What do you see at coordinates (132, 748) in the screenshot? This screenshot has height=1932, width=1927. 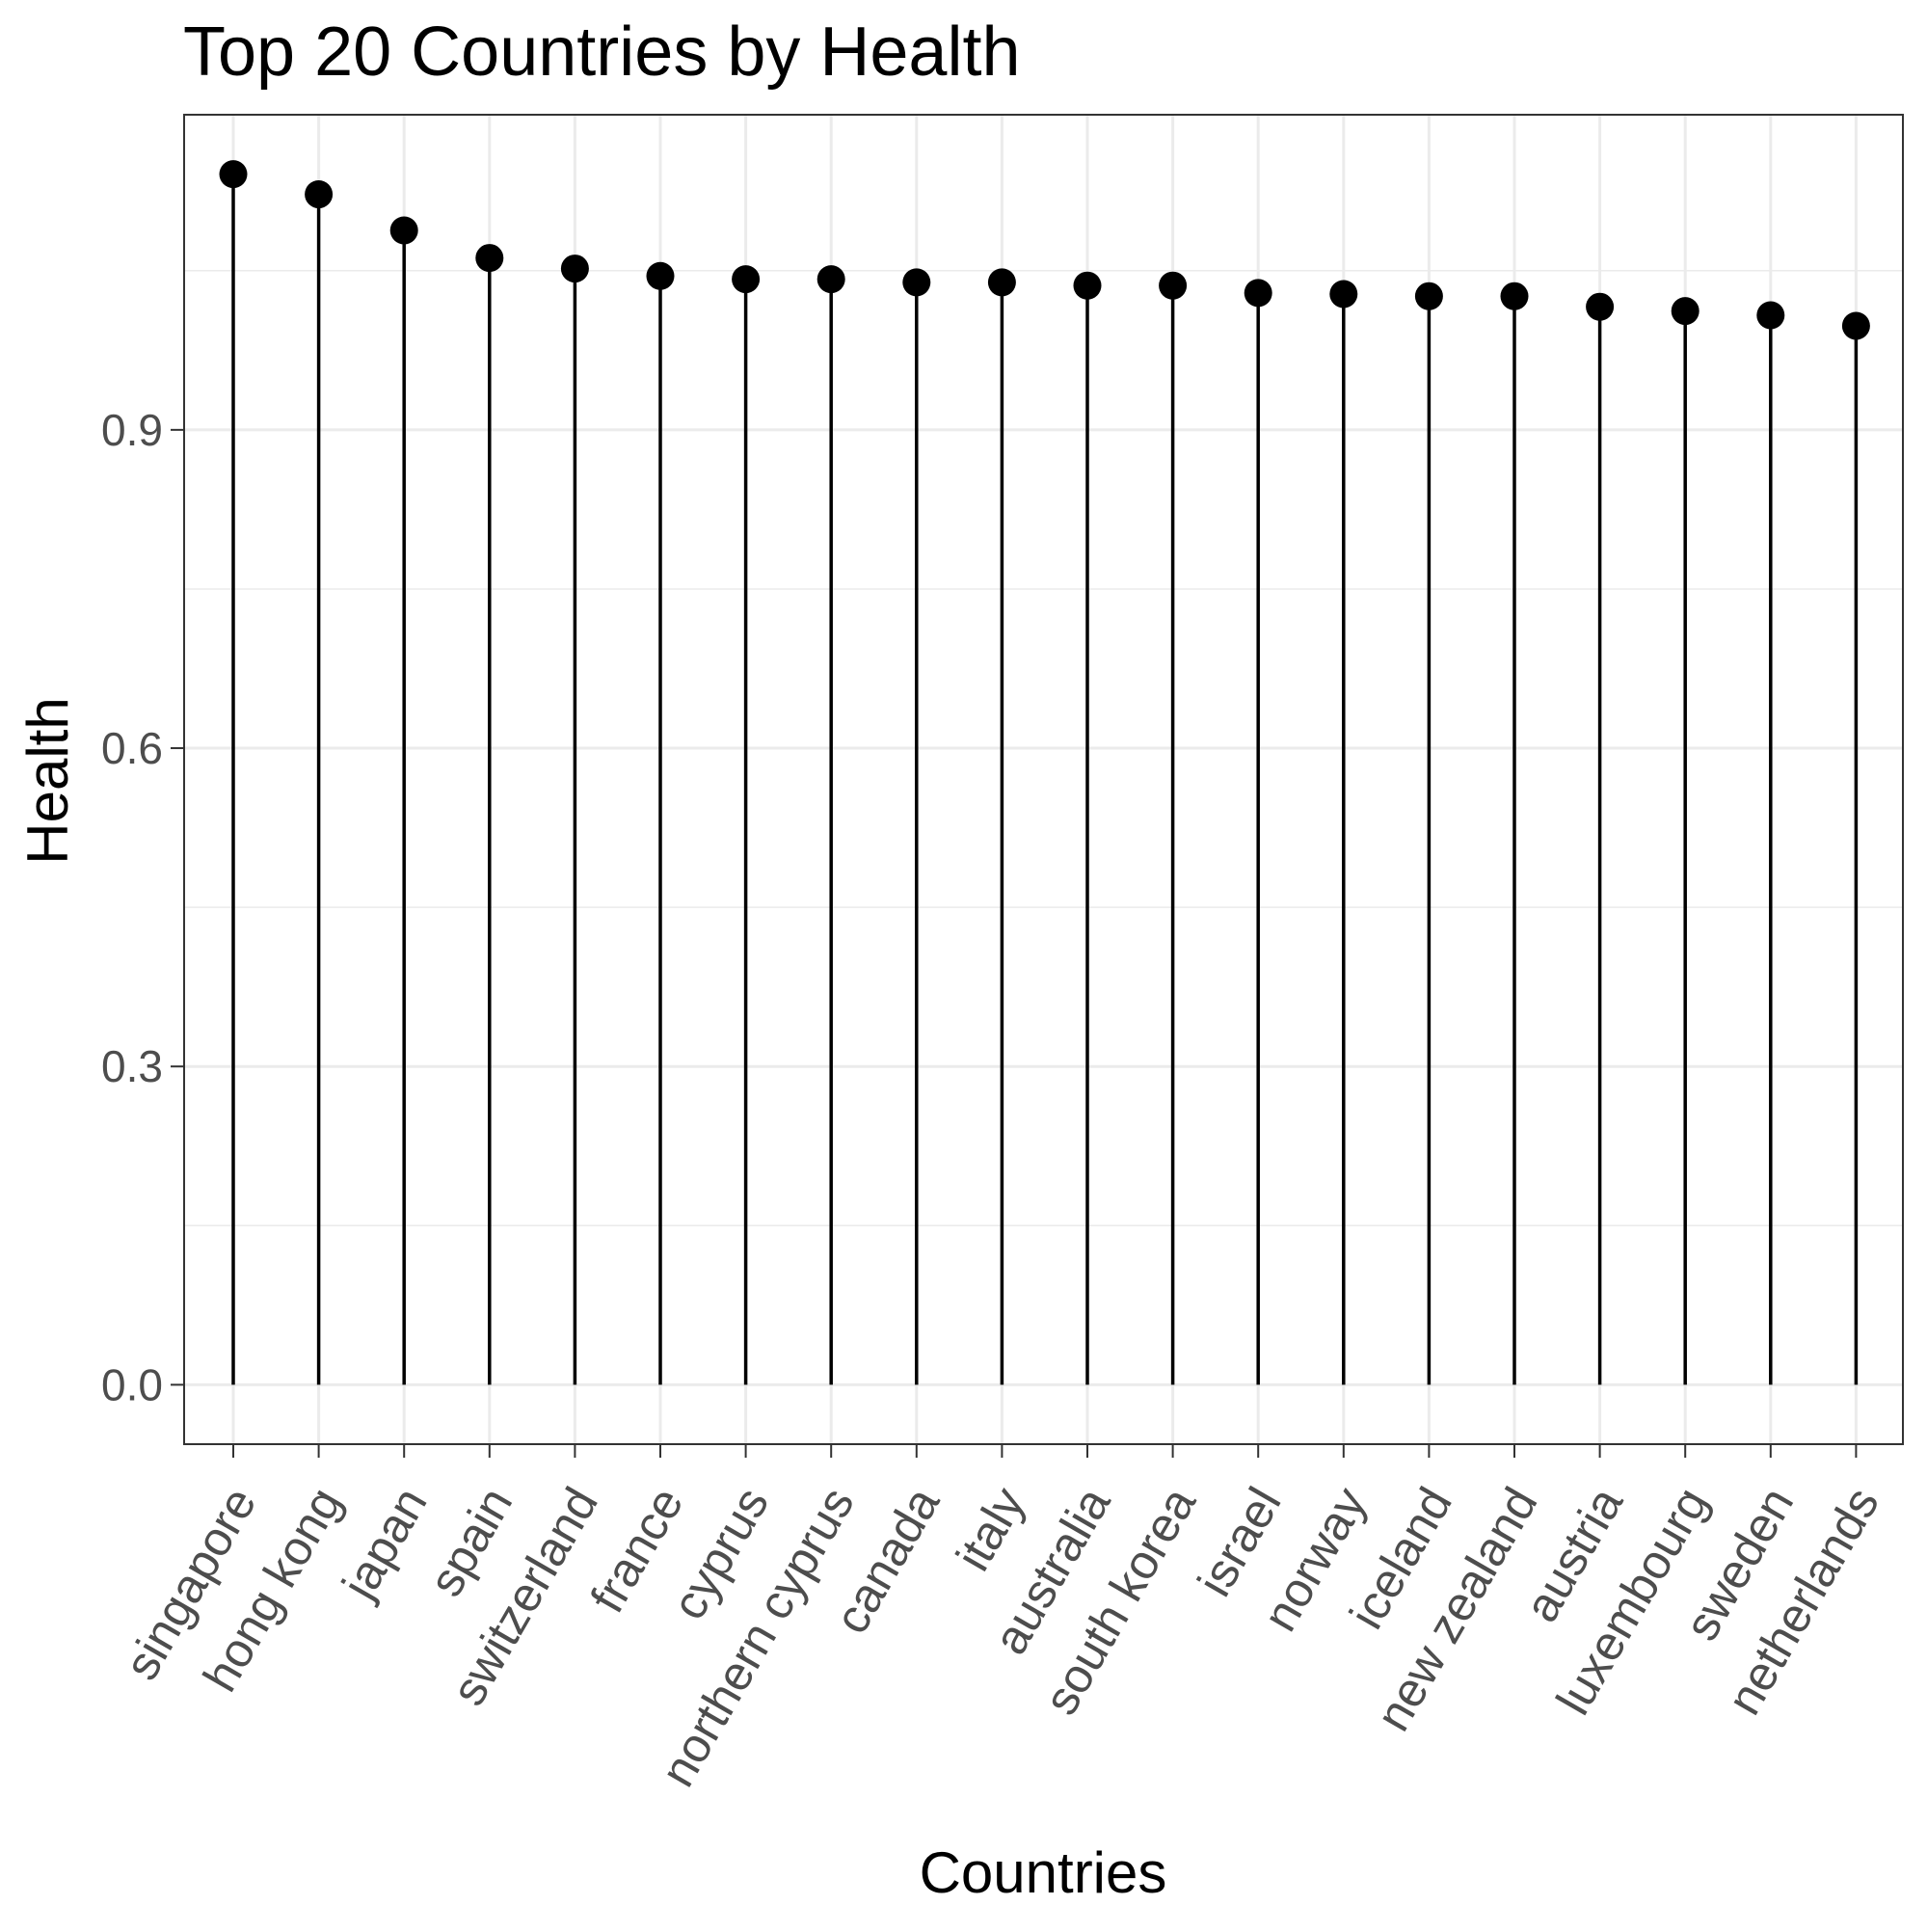 I see `y-tick-label: 0.6` at bounding box center [132, 748].